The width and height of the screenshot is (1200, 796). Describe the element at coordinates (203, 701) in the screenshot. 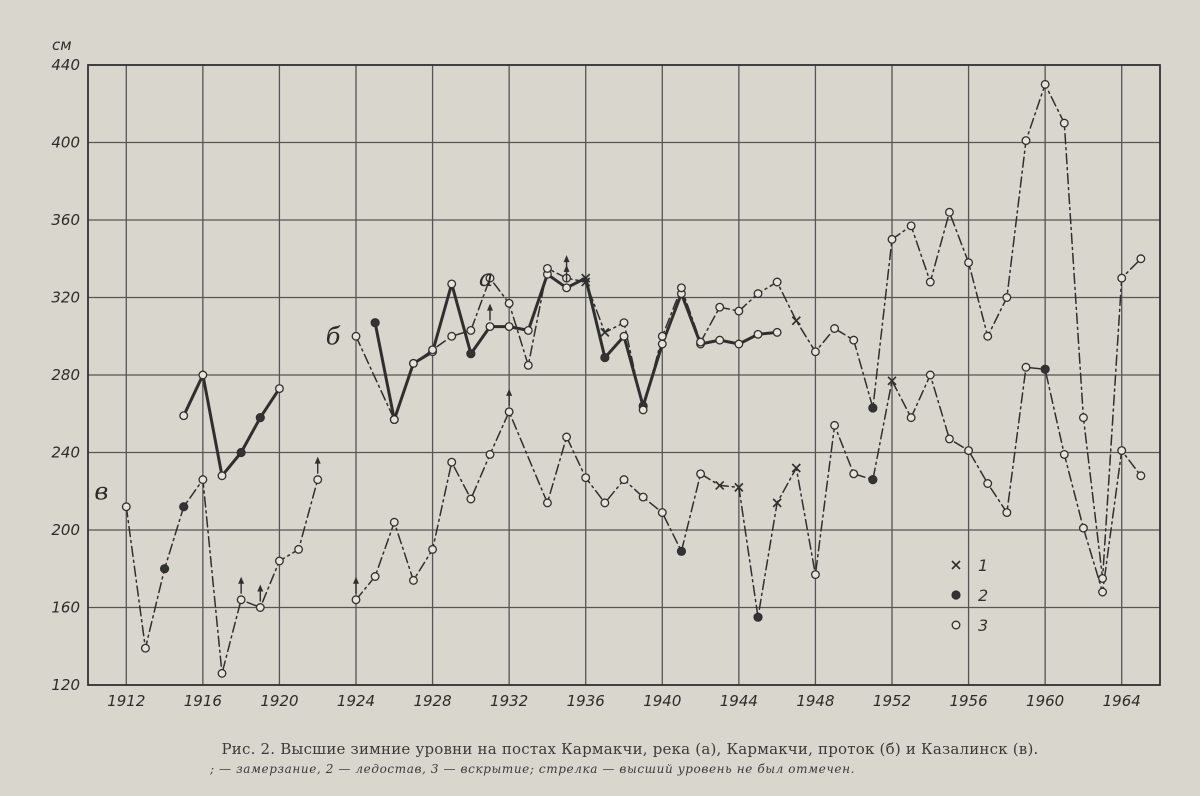

I see `x-tick-label: 1916` at that location.